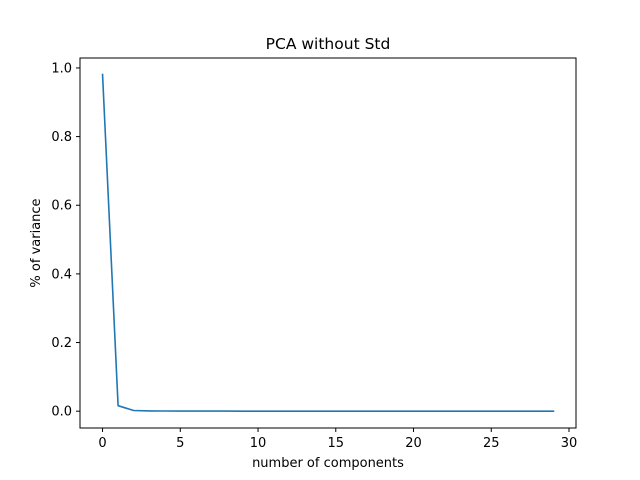 The image size is (640, 480). I want to click on x-tick-label: 25, so click(491, 443).